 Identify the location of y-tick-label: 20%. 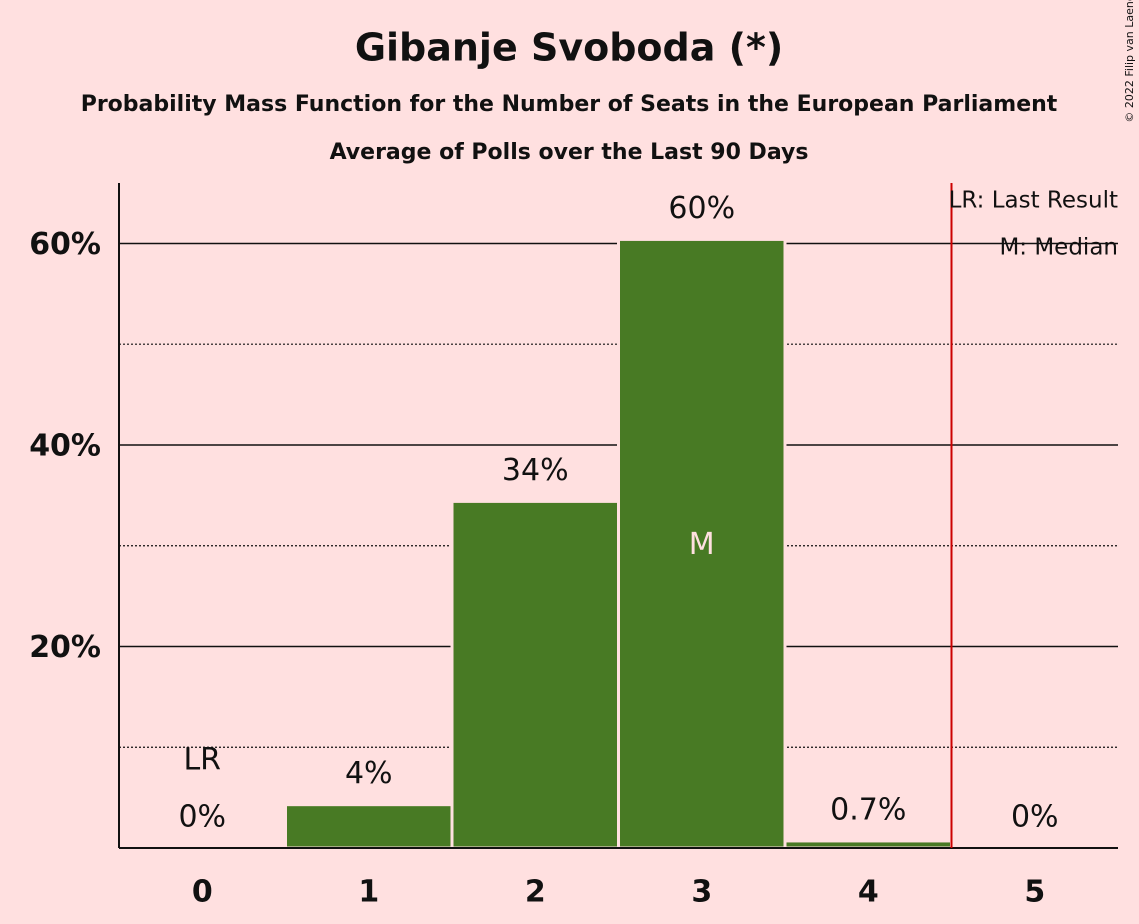
(65, 647).